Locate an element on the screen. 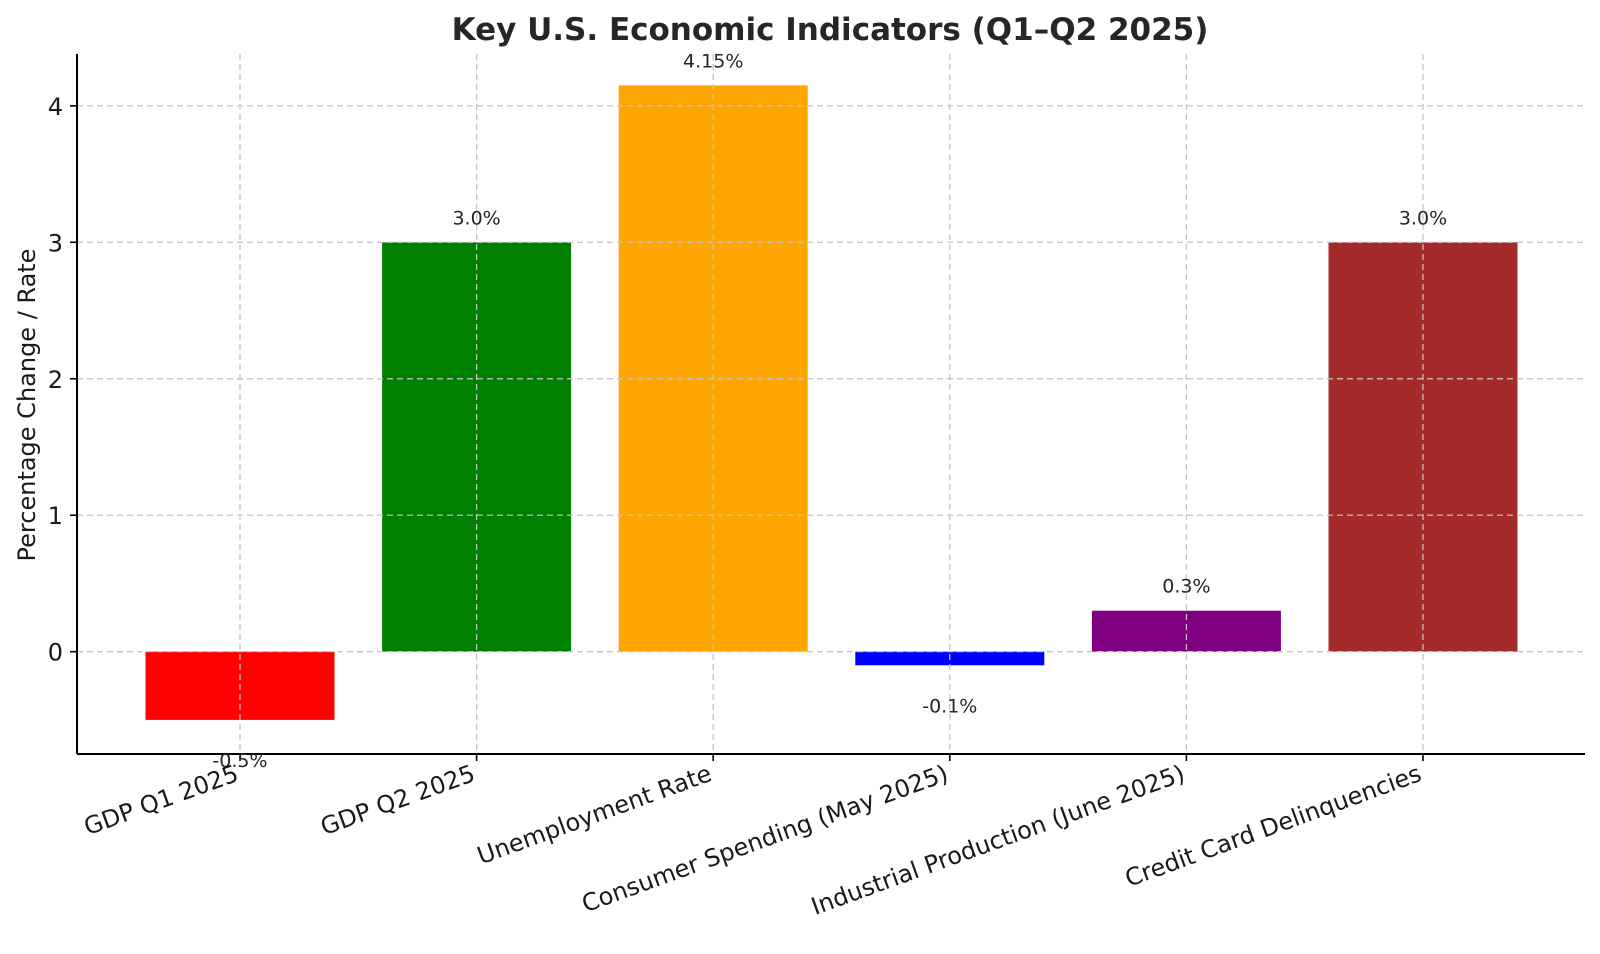  y-tick-label: 4 is located at coordinates (55, 107).